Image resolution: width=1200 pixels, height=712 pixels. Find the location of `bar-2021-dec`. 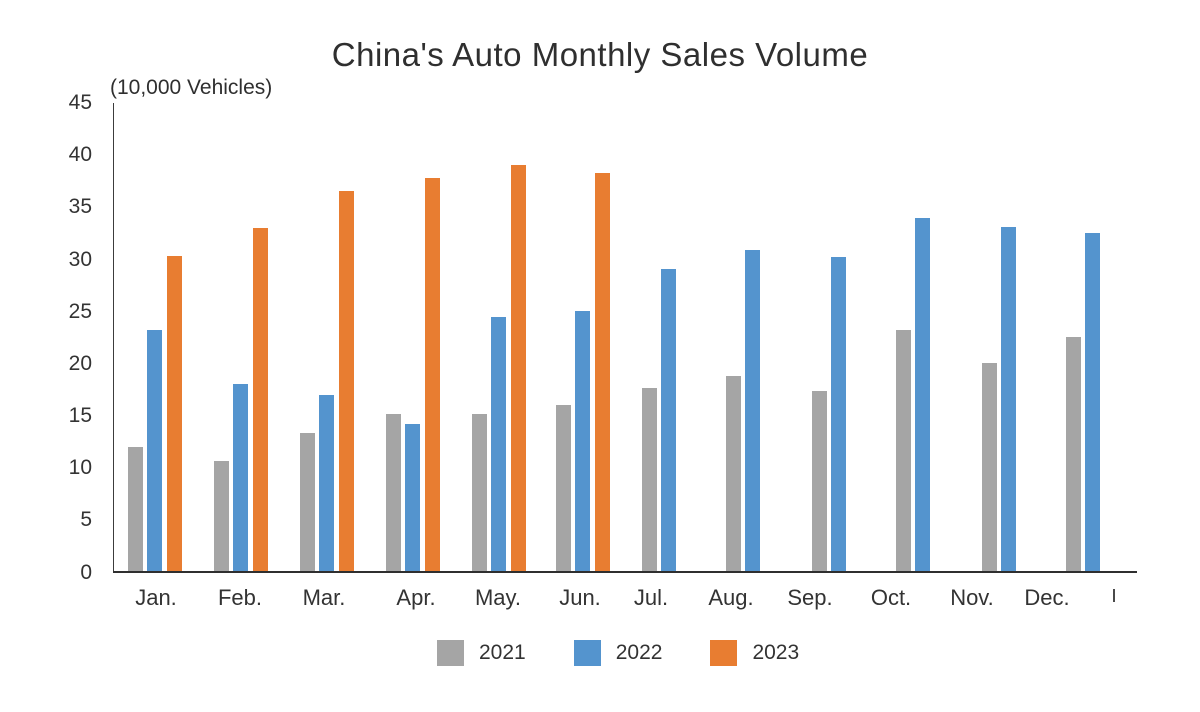

bar-2021-dec is located at coordinates (1073, 454).